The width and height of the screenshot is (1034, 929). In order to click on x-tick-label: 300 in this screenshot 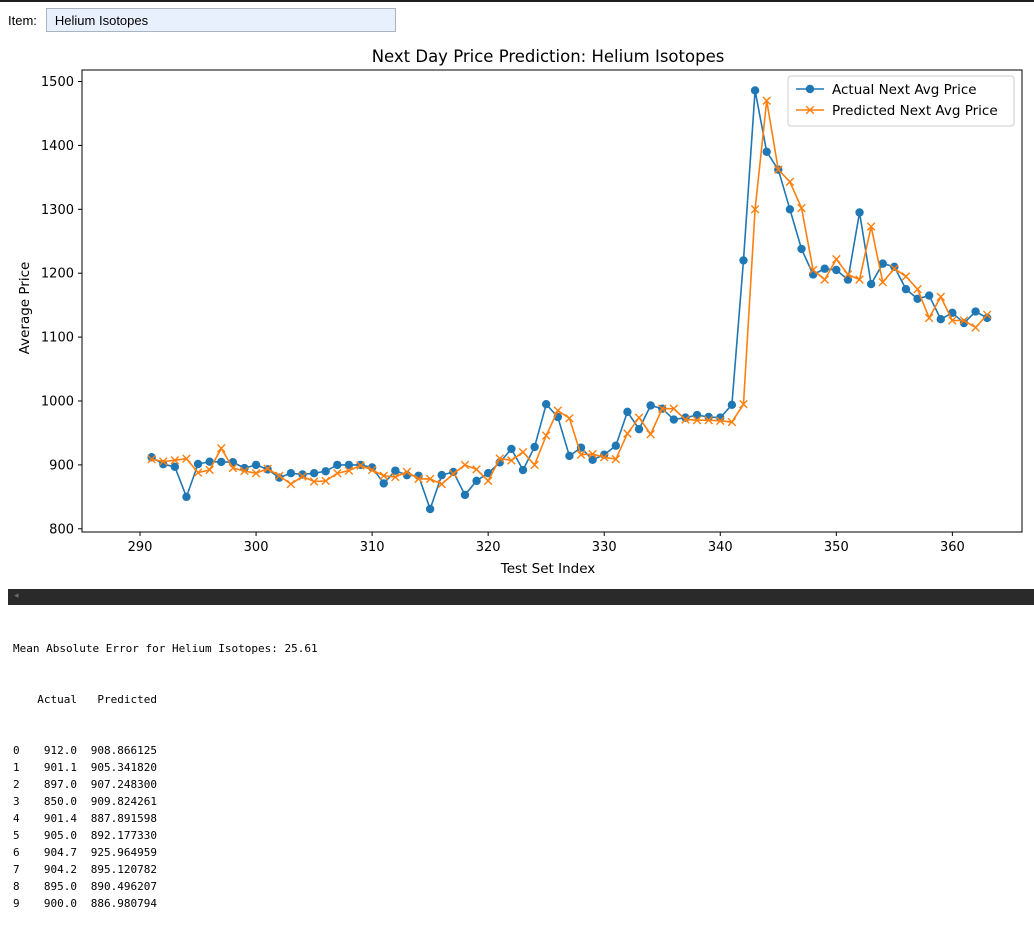, I will do `click(256, 547)`.